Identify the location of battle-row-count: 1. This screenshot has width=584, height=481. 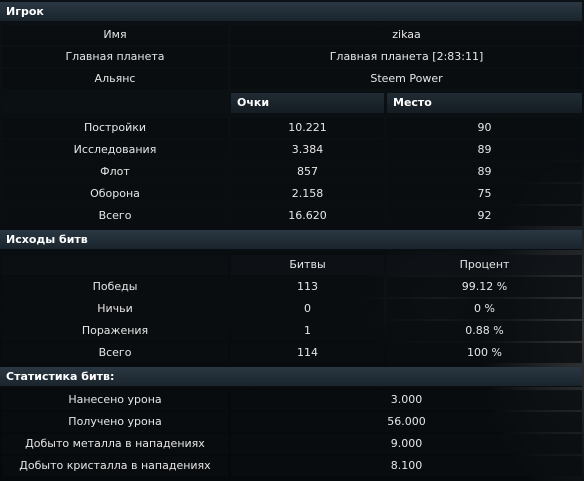
(307, 331).